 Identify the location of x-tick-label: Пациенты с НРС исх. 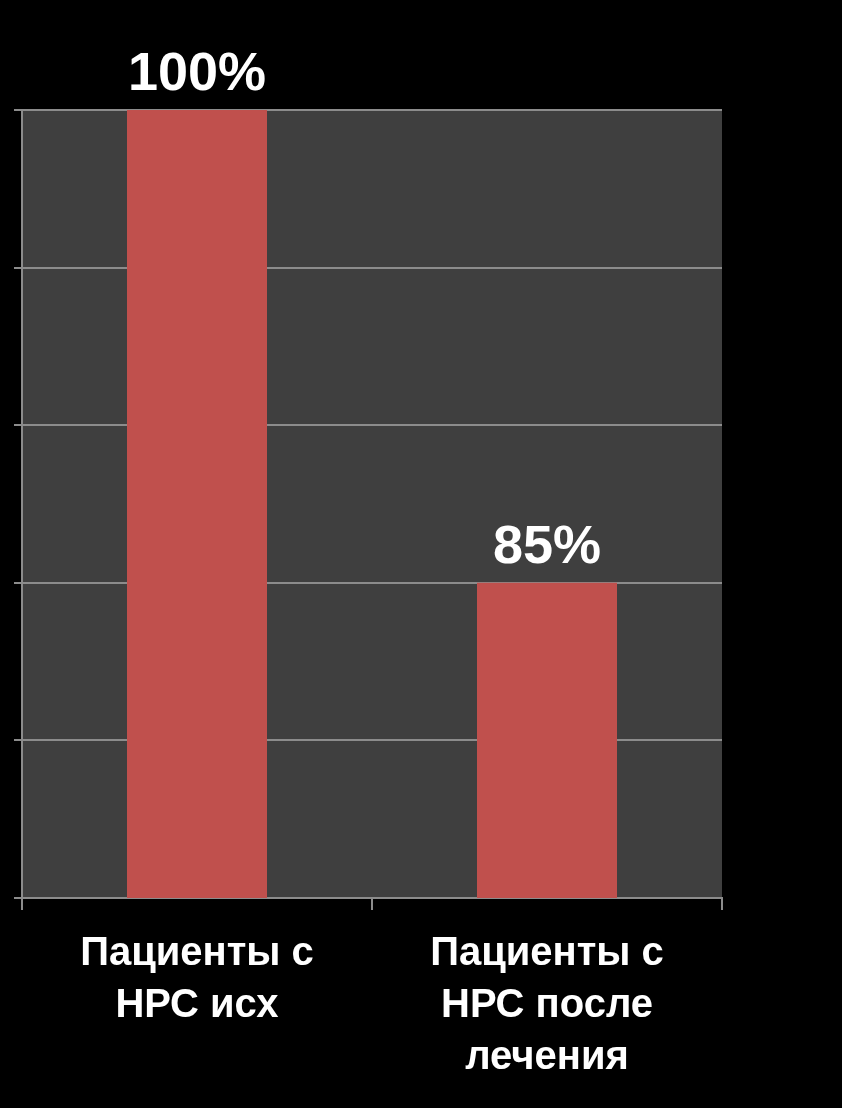
(197, 977).